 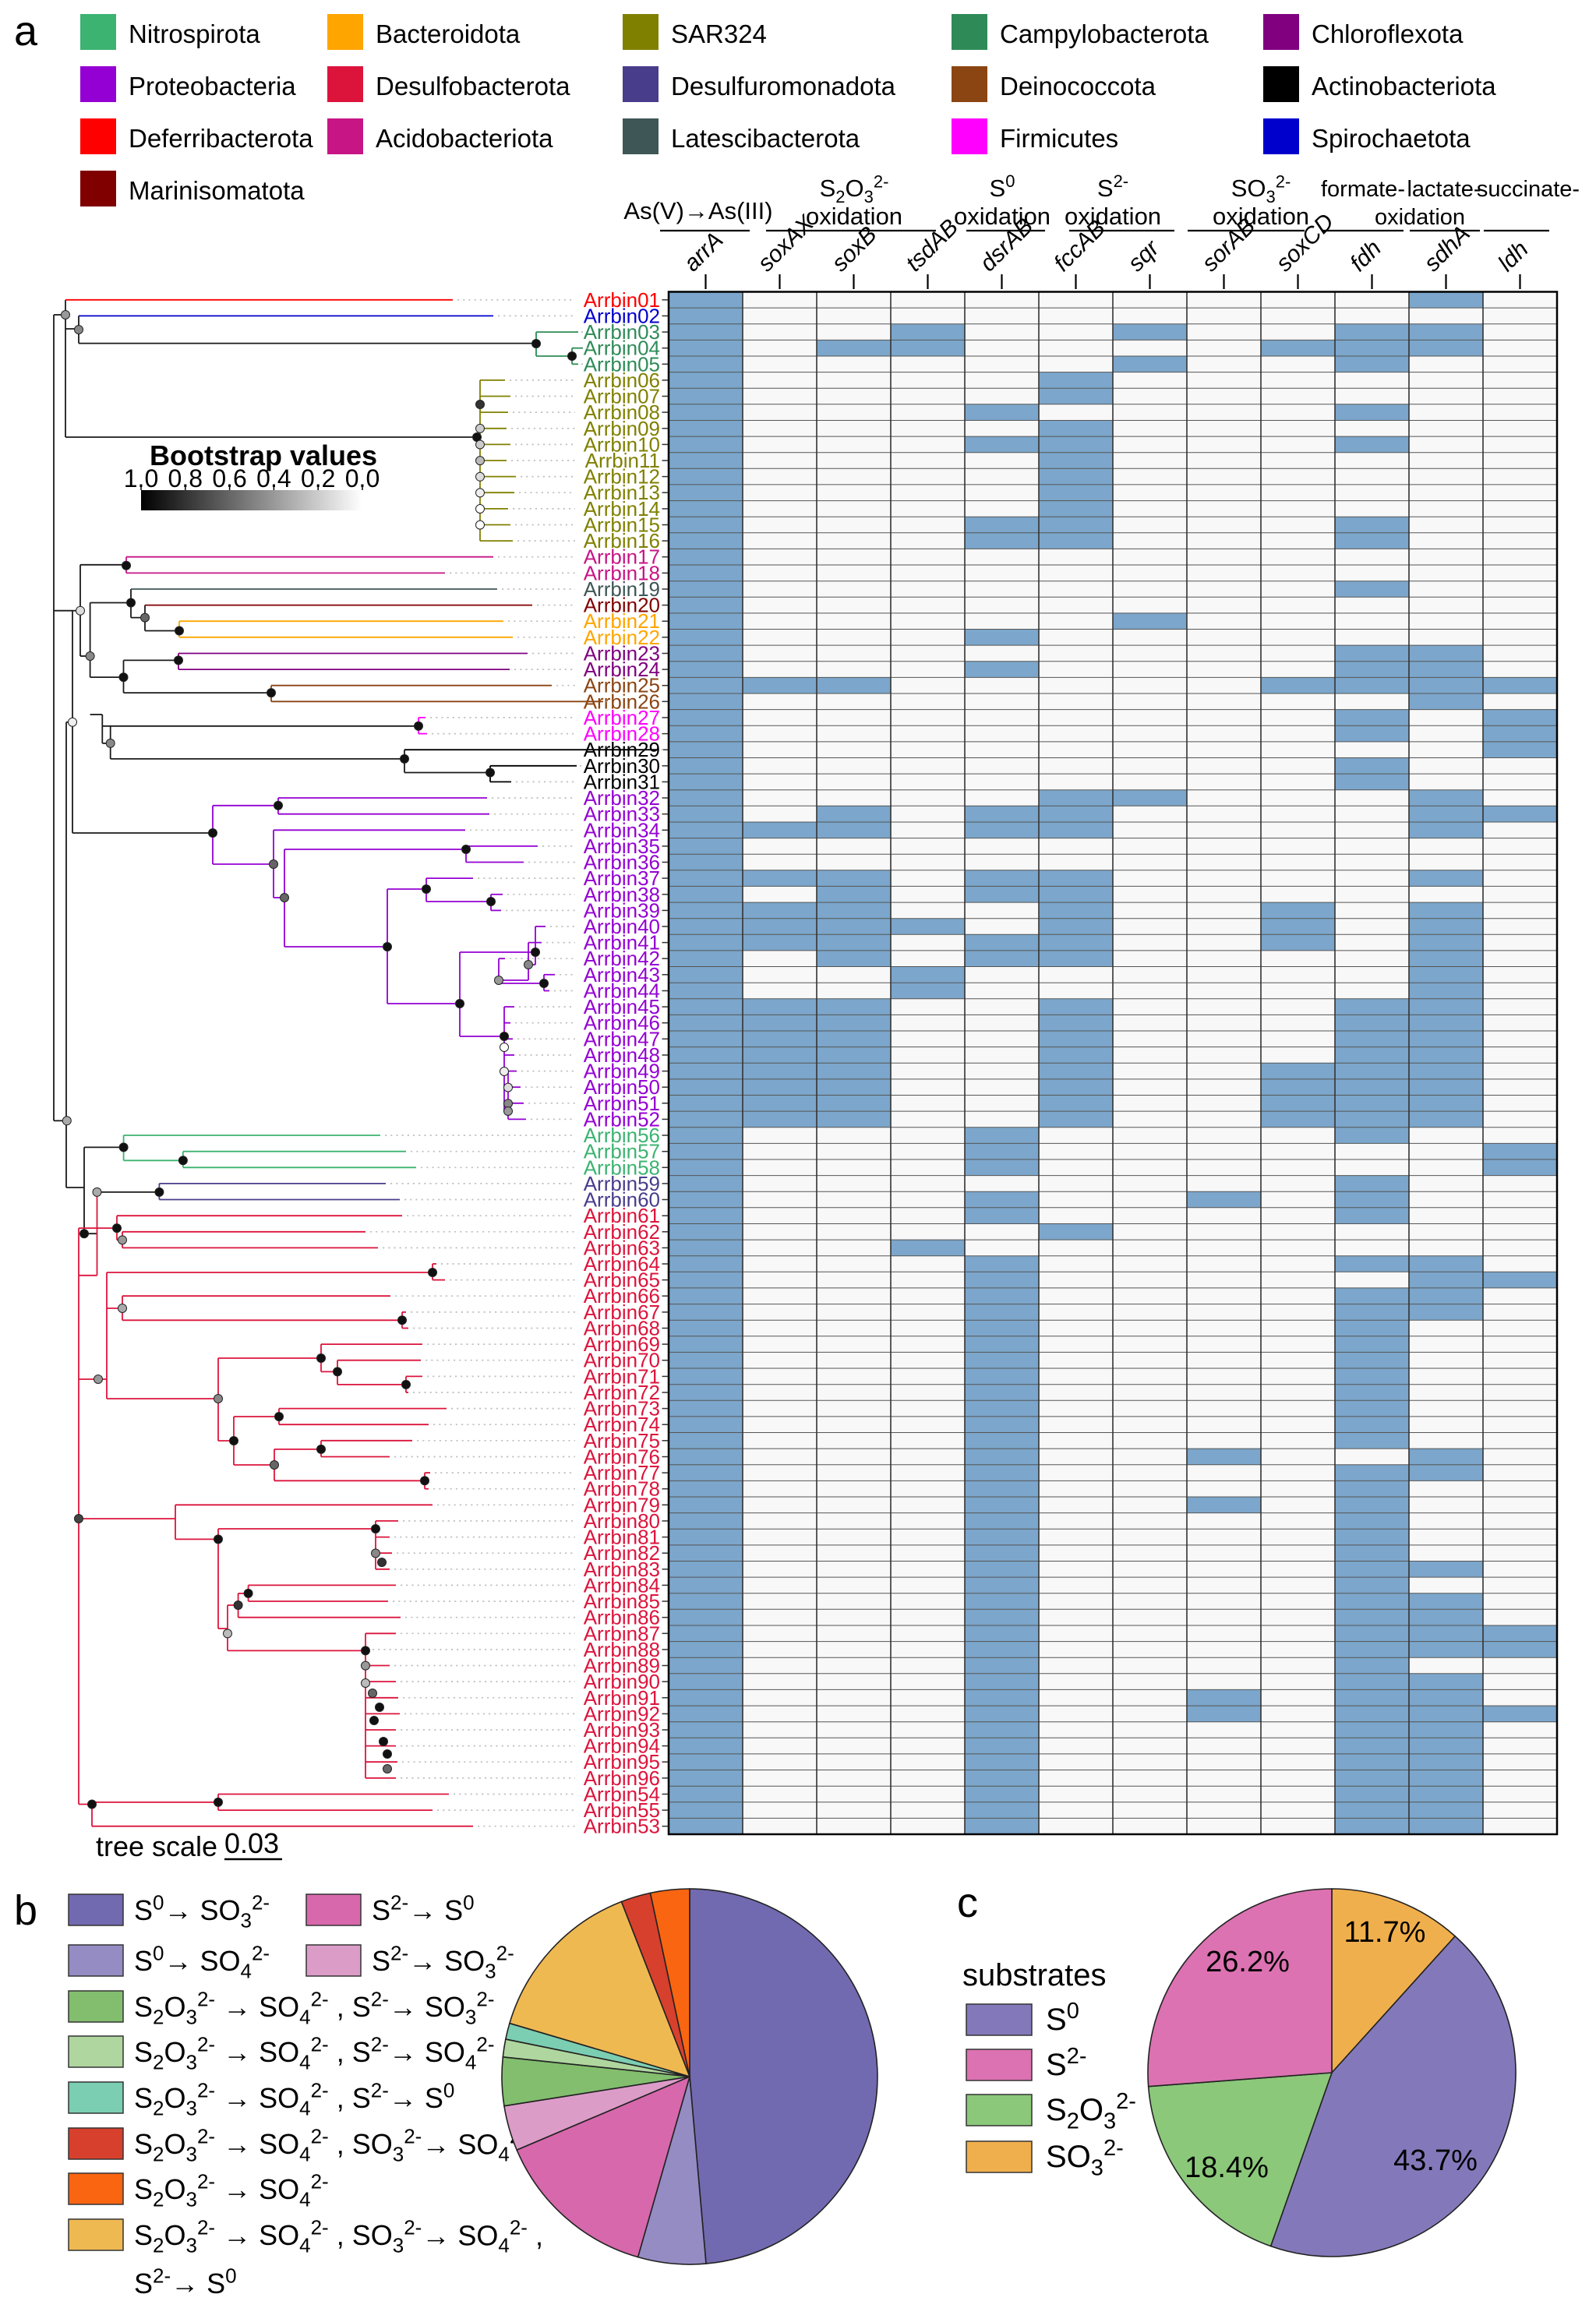 What do you see at coordinates (622, 1135) in the screenshot?
I see `svg-text: Arrbin56` at bounding box center [622, 1135].